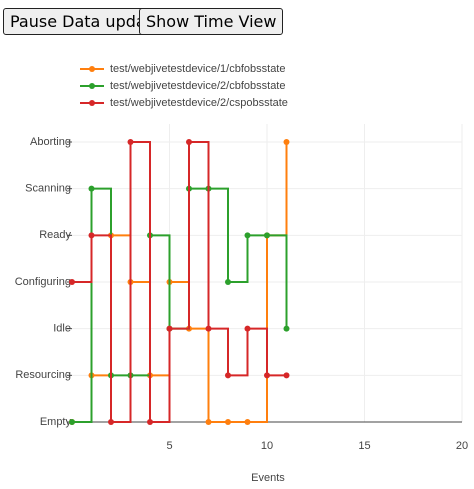  What do you see at coordinates (267, 446) in the screenshot?
I see `x-tick-label: 10` at bounding box center [267, 446].